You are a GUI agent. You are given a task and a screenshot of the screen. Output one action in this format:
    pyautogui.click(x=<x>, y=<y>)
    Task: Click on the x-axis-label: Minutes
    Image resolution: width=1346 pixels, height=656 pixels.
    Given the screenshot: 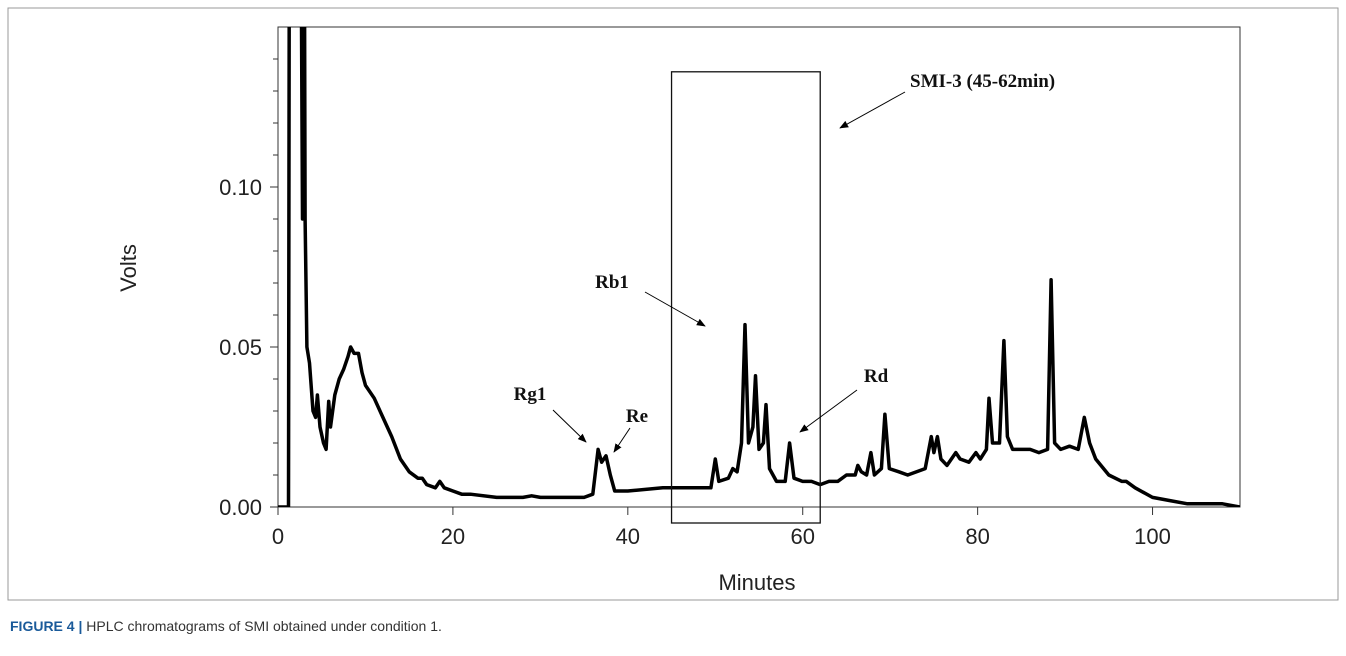 What is the action you would take?
    pyautogui.click(x=756, y=582)
    